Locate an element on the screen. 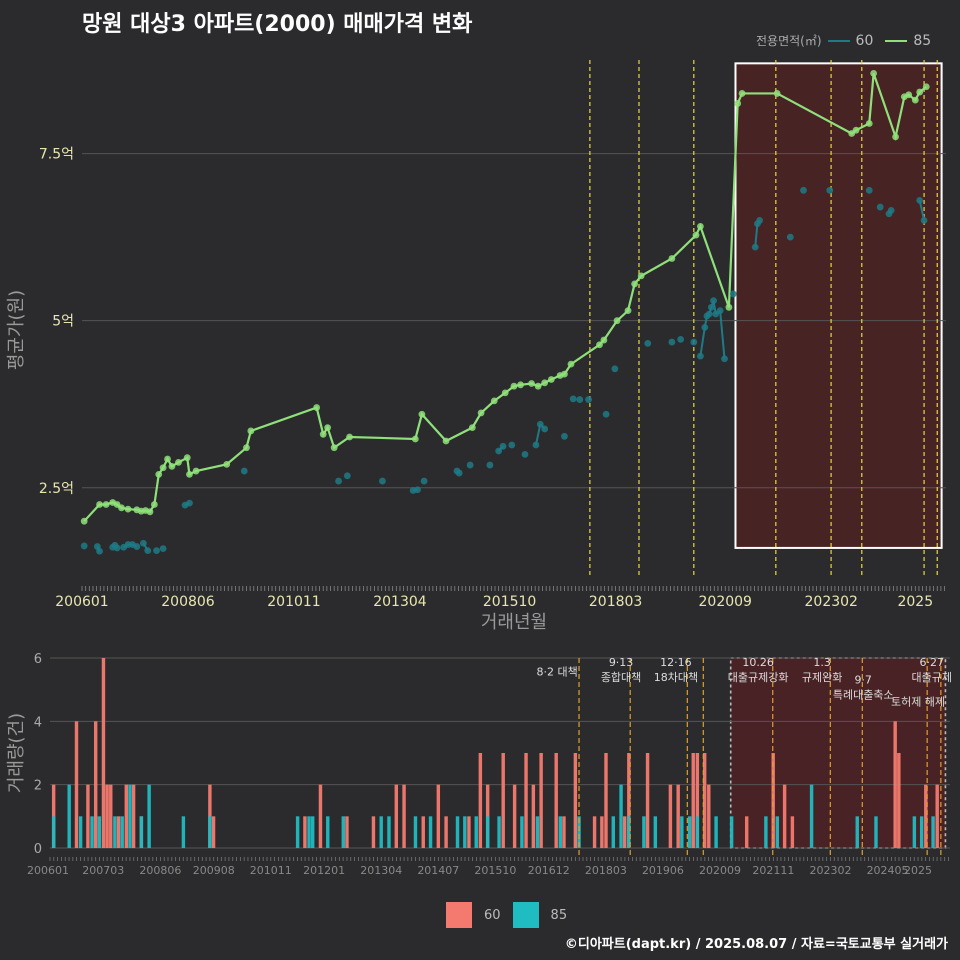  volume-x-tick-label: 200806 is located at coordinates (160, 870).